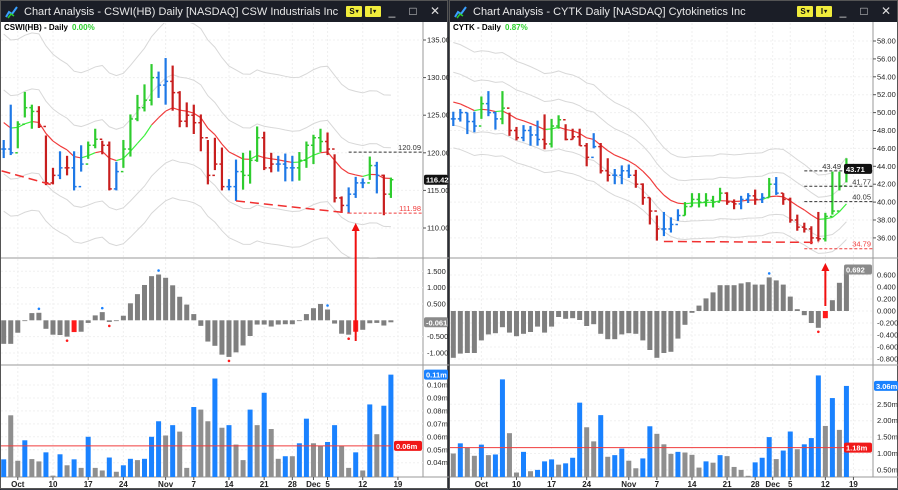  Describe the element at coordinates (397, 484) in the screenshot. I see `date-axis-label: 19` at that location.